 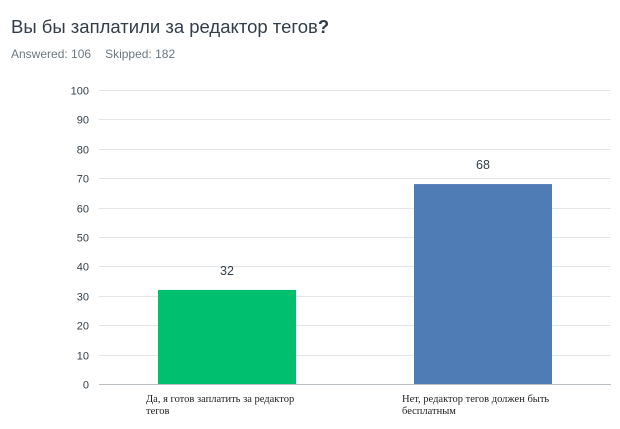 What do you see at coordinates (83, 357) in the screenshot?
I see `y-tick-label: 10` at bounding box center [83, 357].